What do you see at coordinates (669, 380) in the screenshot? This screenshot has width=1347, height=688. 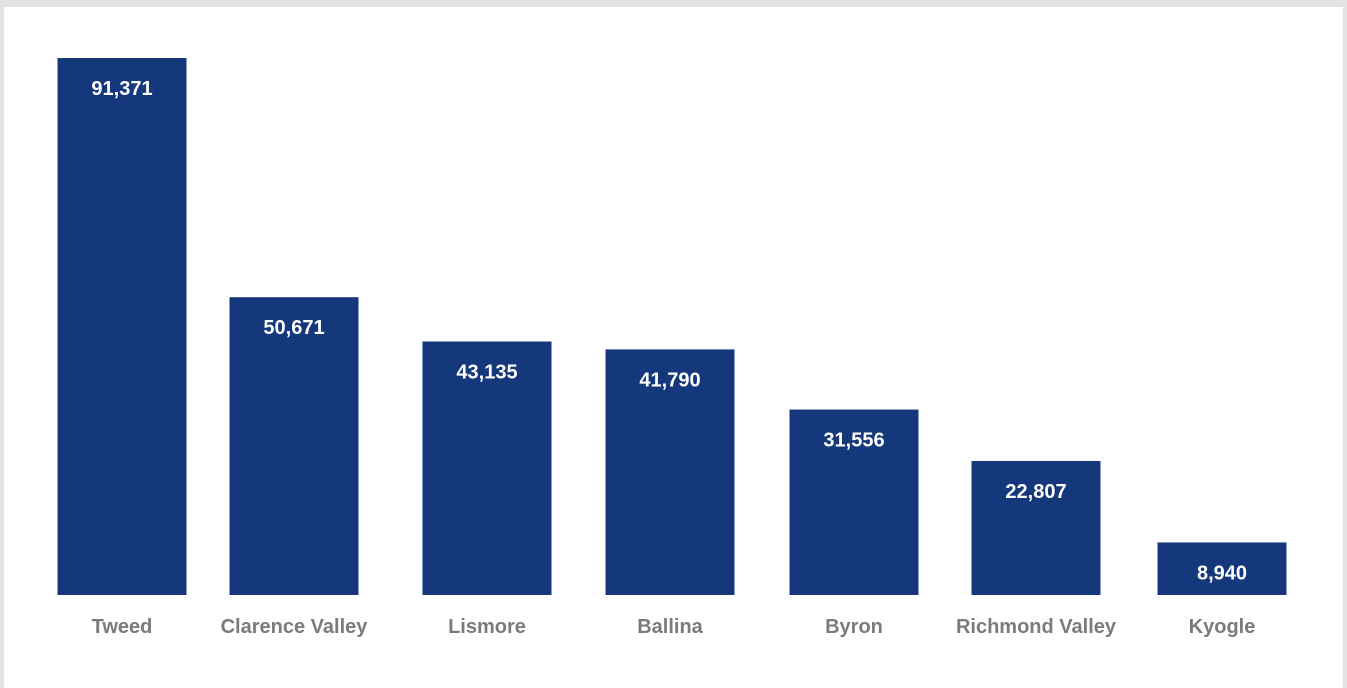 I see `bar-value-label: 41,790` at bounding box center [669, 380].